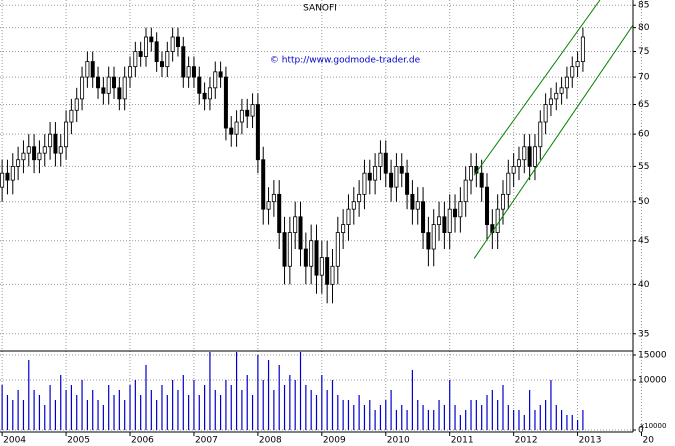  Describe the element at coordinates (644, 285) in the screenshot. I see `y-tick-label: 40` at that location.